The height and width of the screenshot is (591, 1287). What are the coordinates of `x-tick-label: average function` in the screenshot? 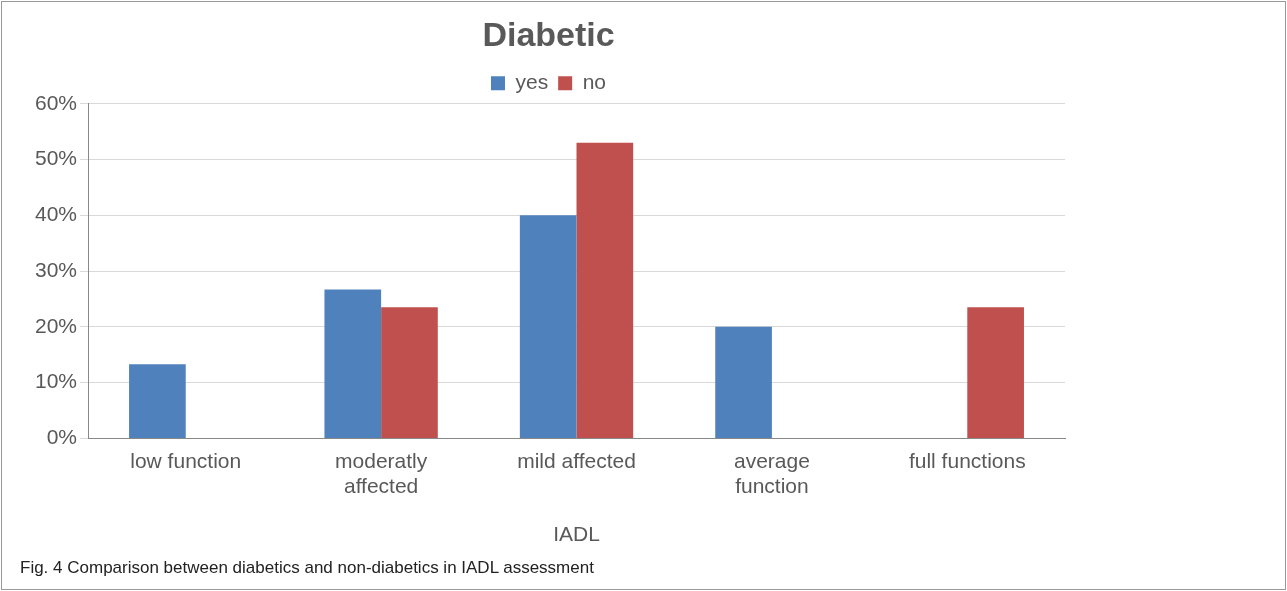 It's located at (771, 472).